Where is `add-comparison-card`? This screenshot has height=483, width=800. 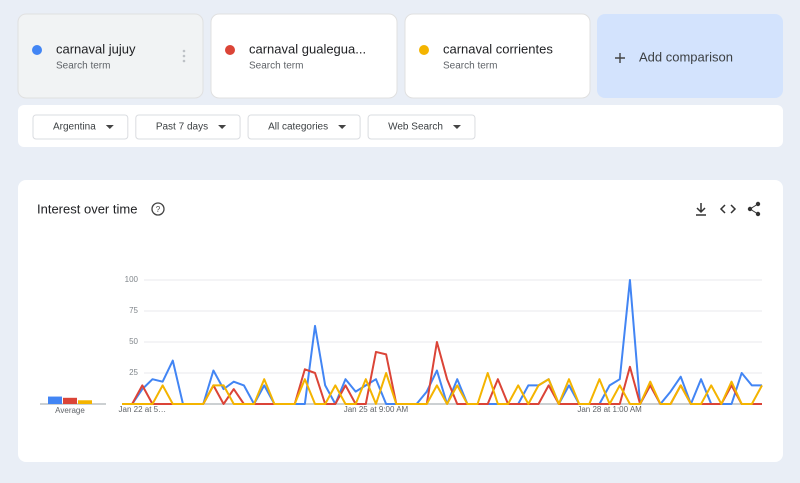
add-comparison-card is located at coordinates (690, 56).